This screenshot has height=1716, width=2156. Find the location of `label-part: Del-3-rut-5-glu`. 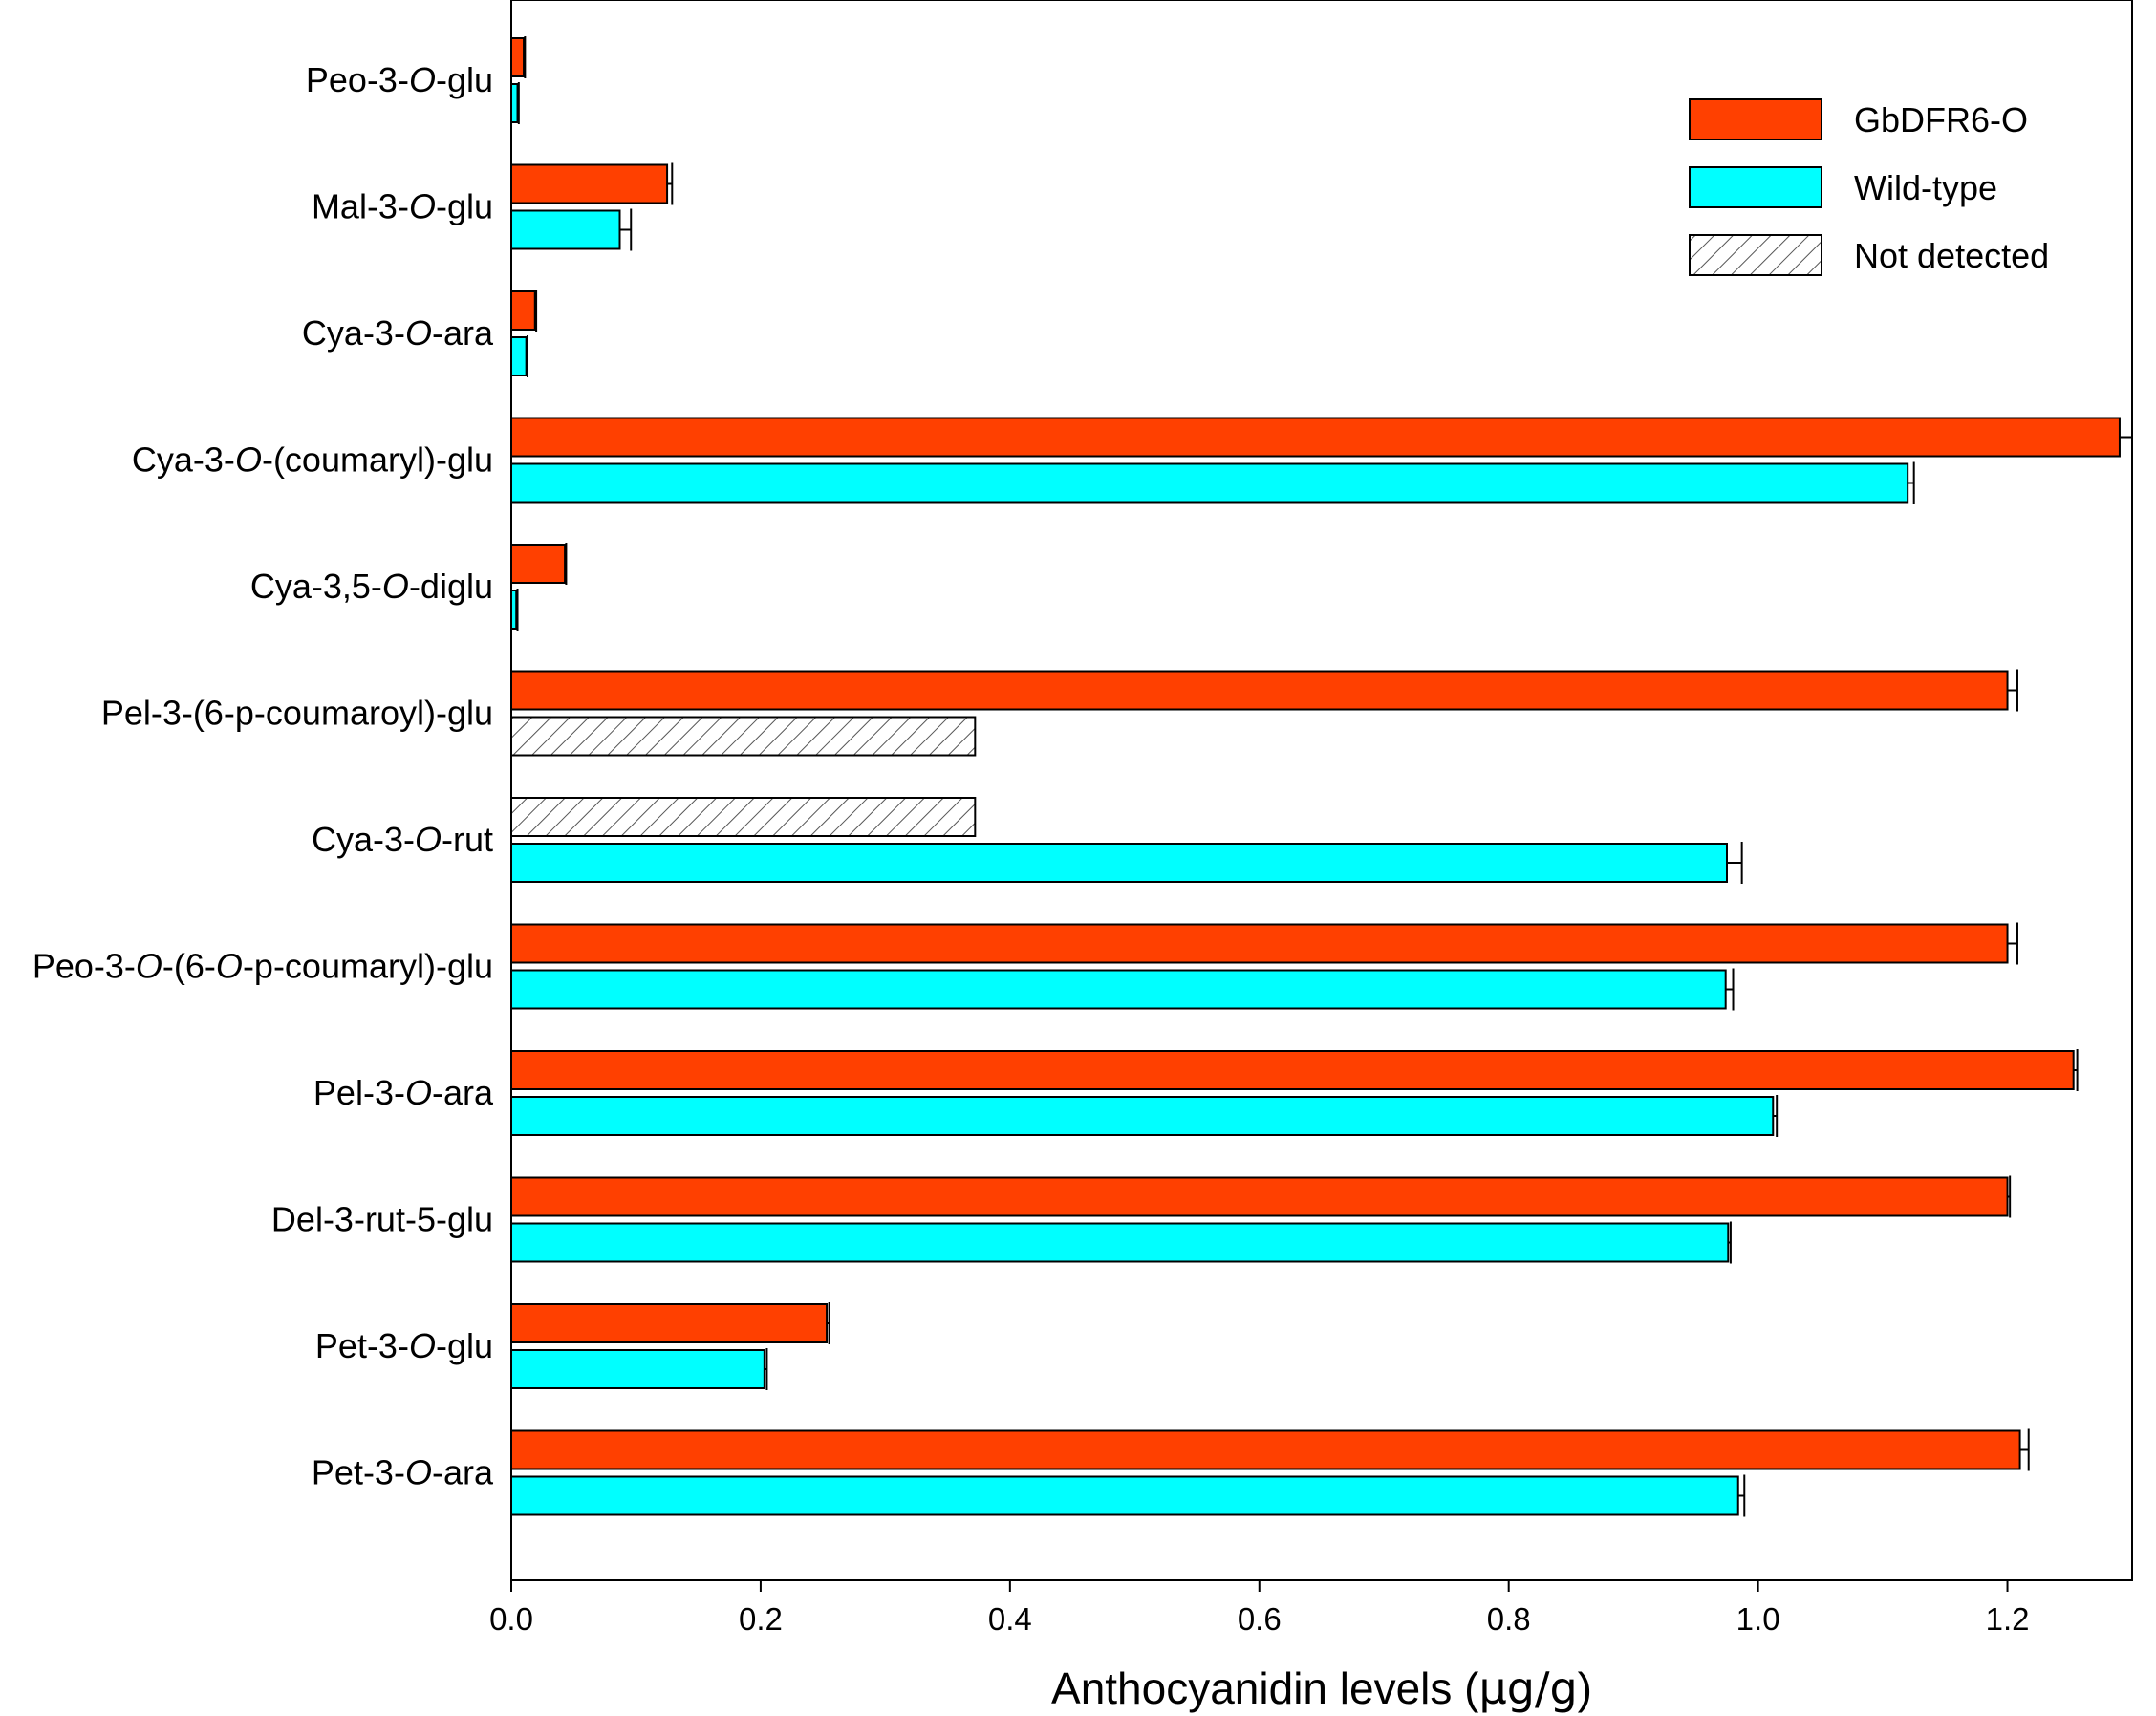

label-part: Del-3-rut-5-glu is located at coordinates (382, 1219).